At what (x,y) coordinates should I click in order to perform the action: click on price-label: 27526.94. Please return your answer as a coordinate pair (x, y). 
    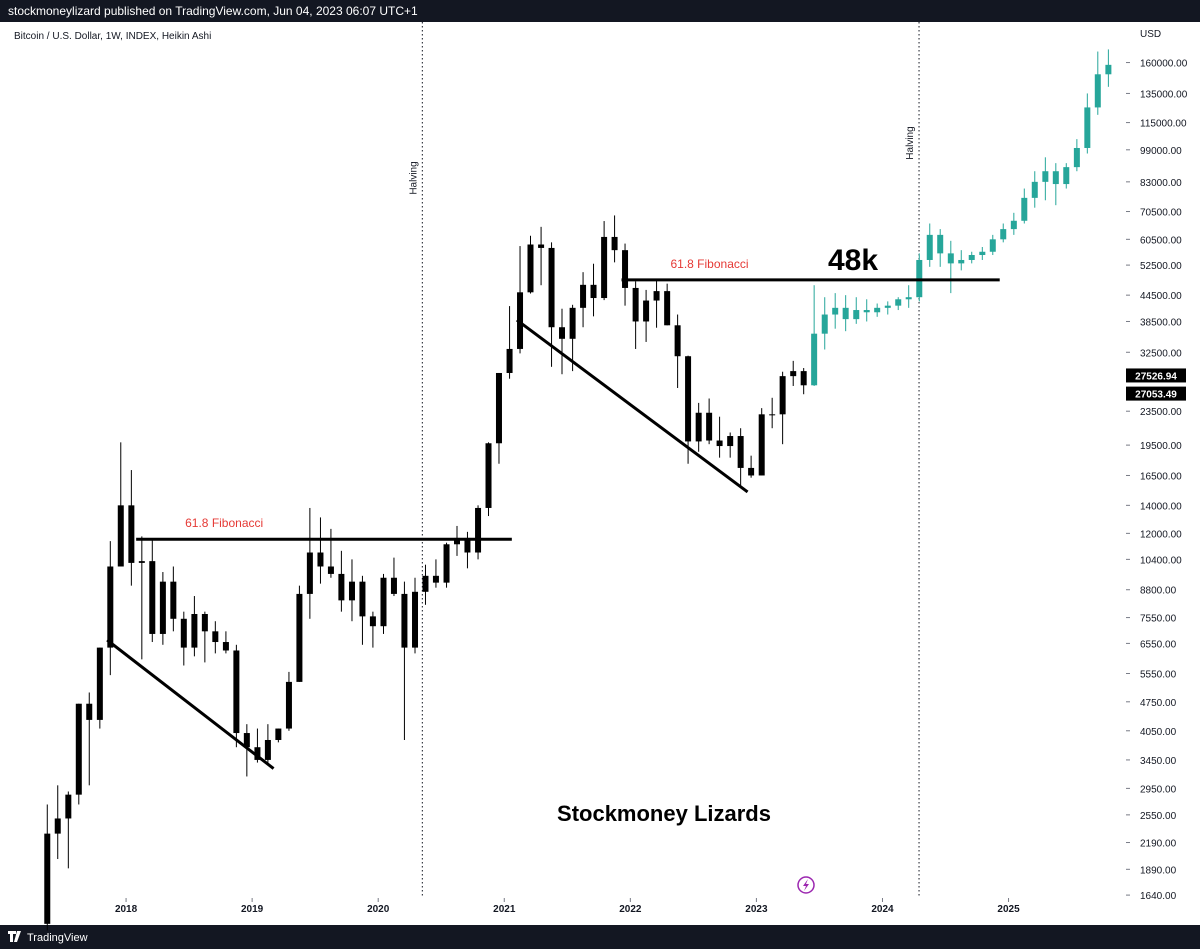
    Looking at the image, I should click on (1156, 376).